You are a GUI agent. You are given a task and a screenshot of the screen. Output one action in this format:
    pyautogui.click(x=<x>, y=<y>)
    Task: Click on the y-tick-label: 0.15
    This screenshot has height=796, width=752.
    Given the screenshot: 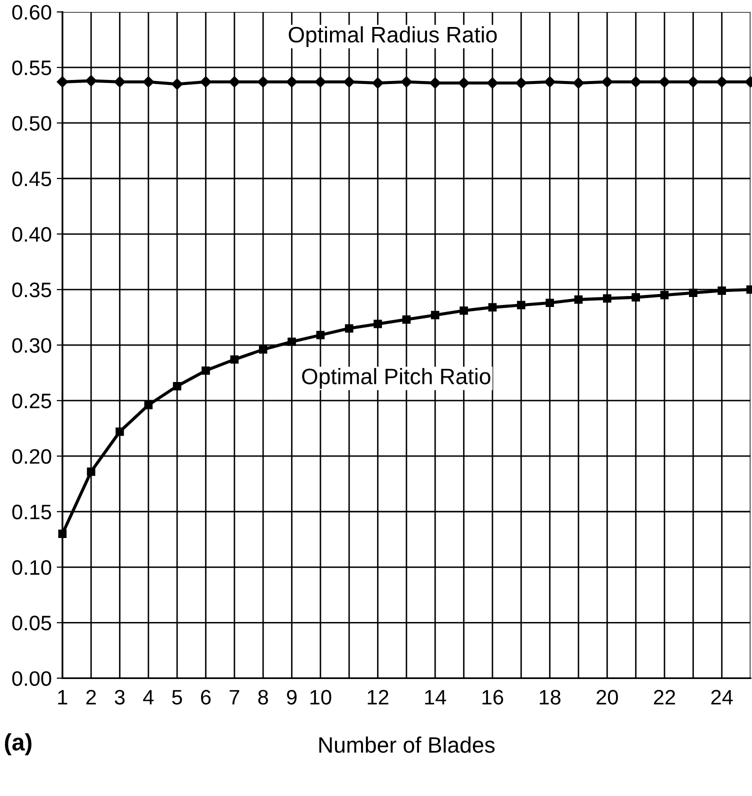 What is the action you would take?
    pyautogui.click(x=32, y=512)
    